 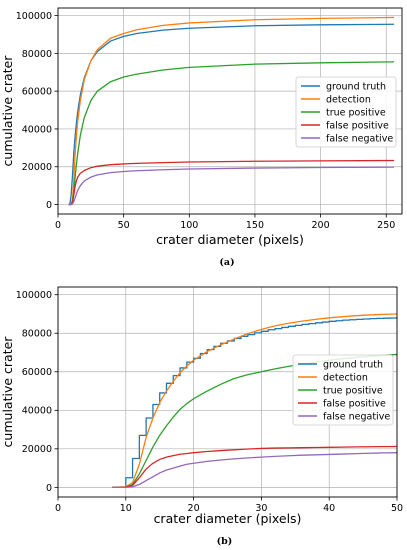 I want to click on panel-caption: (a), so click(x=226, y=262).